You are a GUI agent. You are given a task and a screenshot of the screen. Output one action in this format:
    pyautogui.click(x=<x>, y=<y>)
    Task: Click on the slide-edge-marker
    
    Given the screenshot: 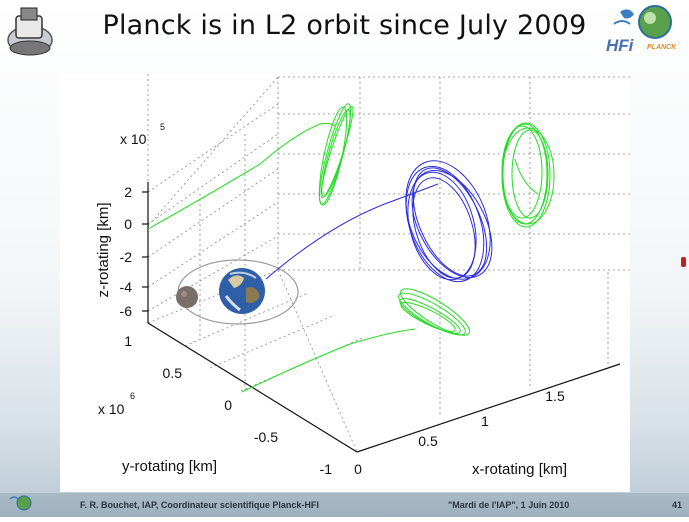 What is the action you would take?
    pyautogui.click(x=683, y=262)
    